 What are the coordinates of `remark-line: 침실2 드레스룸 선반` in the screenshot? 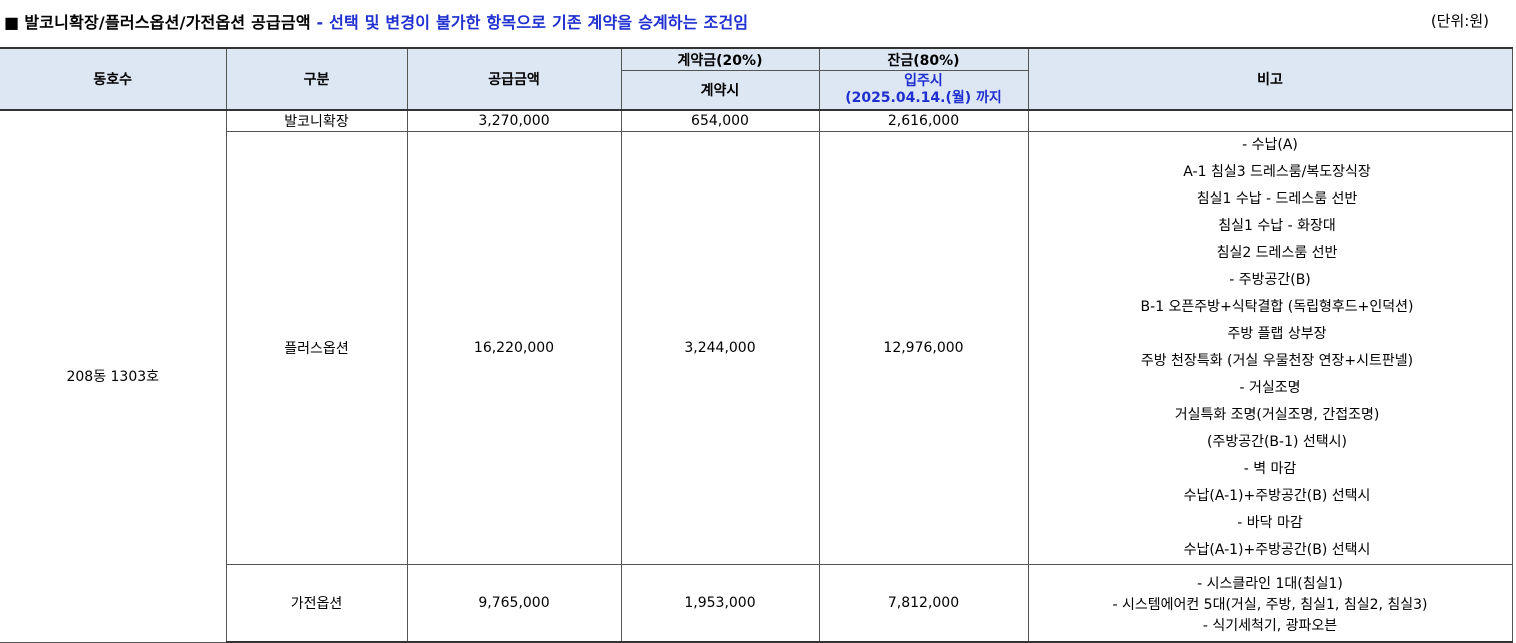 It's located at (1277, 253).